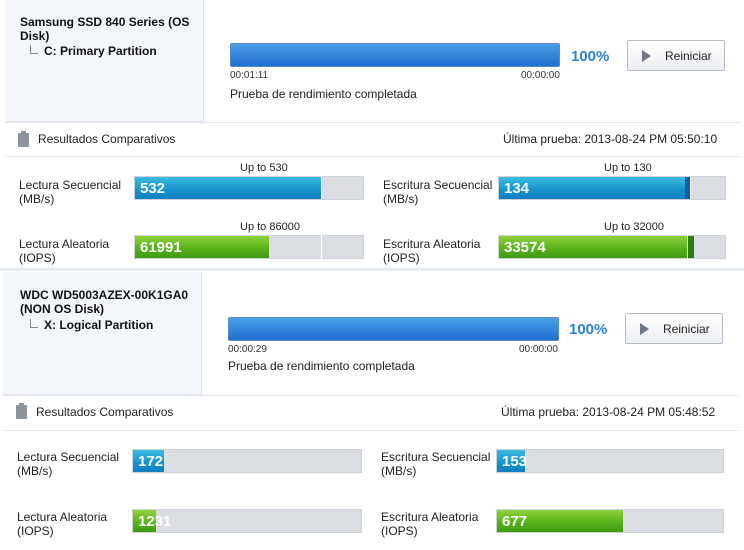 Image resolution: width=744 pixels, height=550 pixels. What do you see at coordinates (628, 168) in the screenshot?
I see `max-label: Up to 130` at bounding box center [628, 168].